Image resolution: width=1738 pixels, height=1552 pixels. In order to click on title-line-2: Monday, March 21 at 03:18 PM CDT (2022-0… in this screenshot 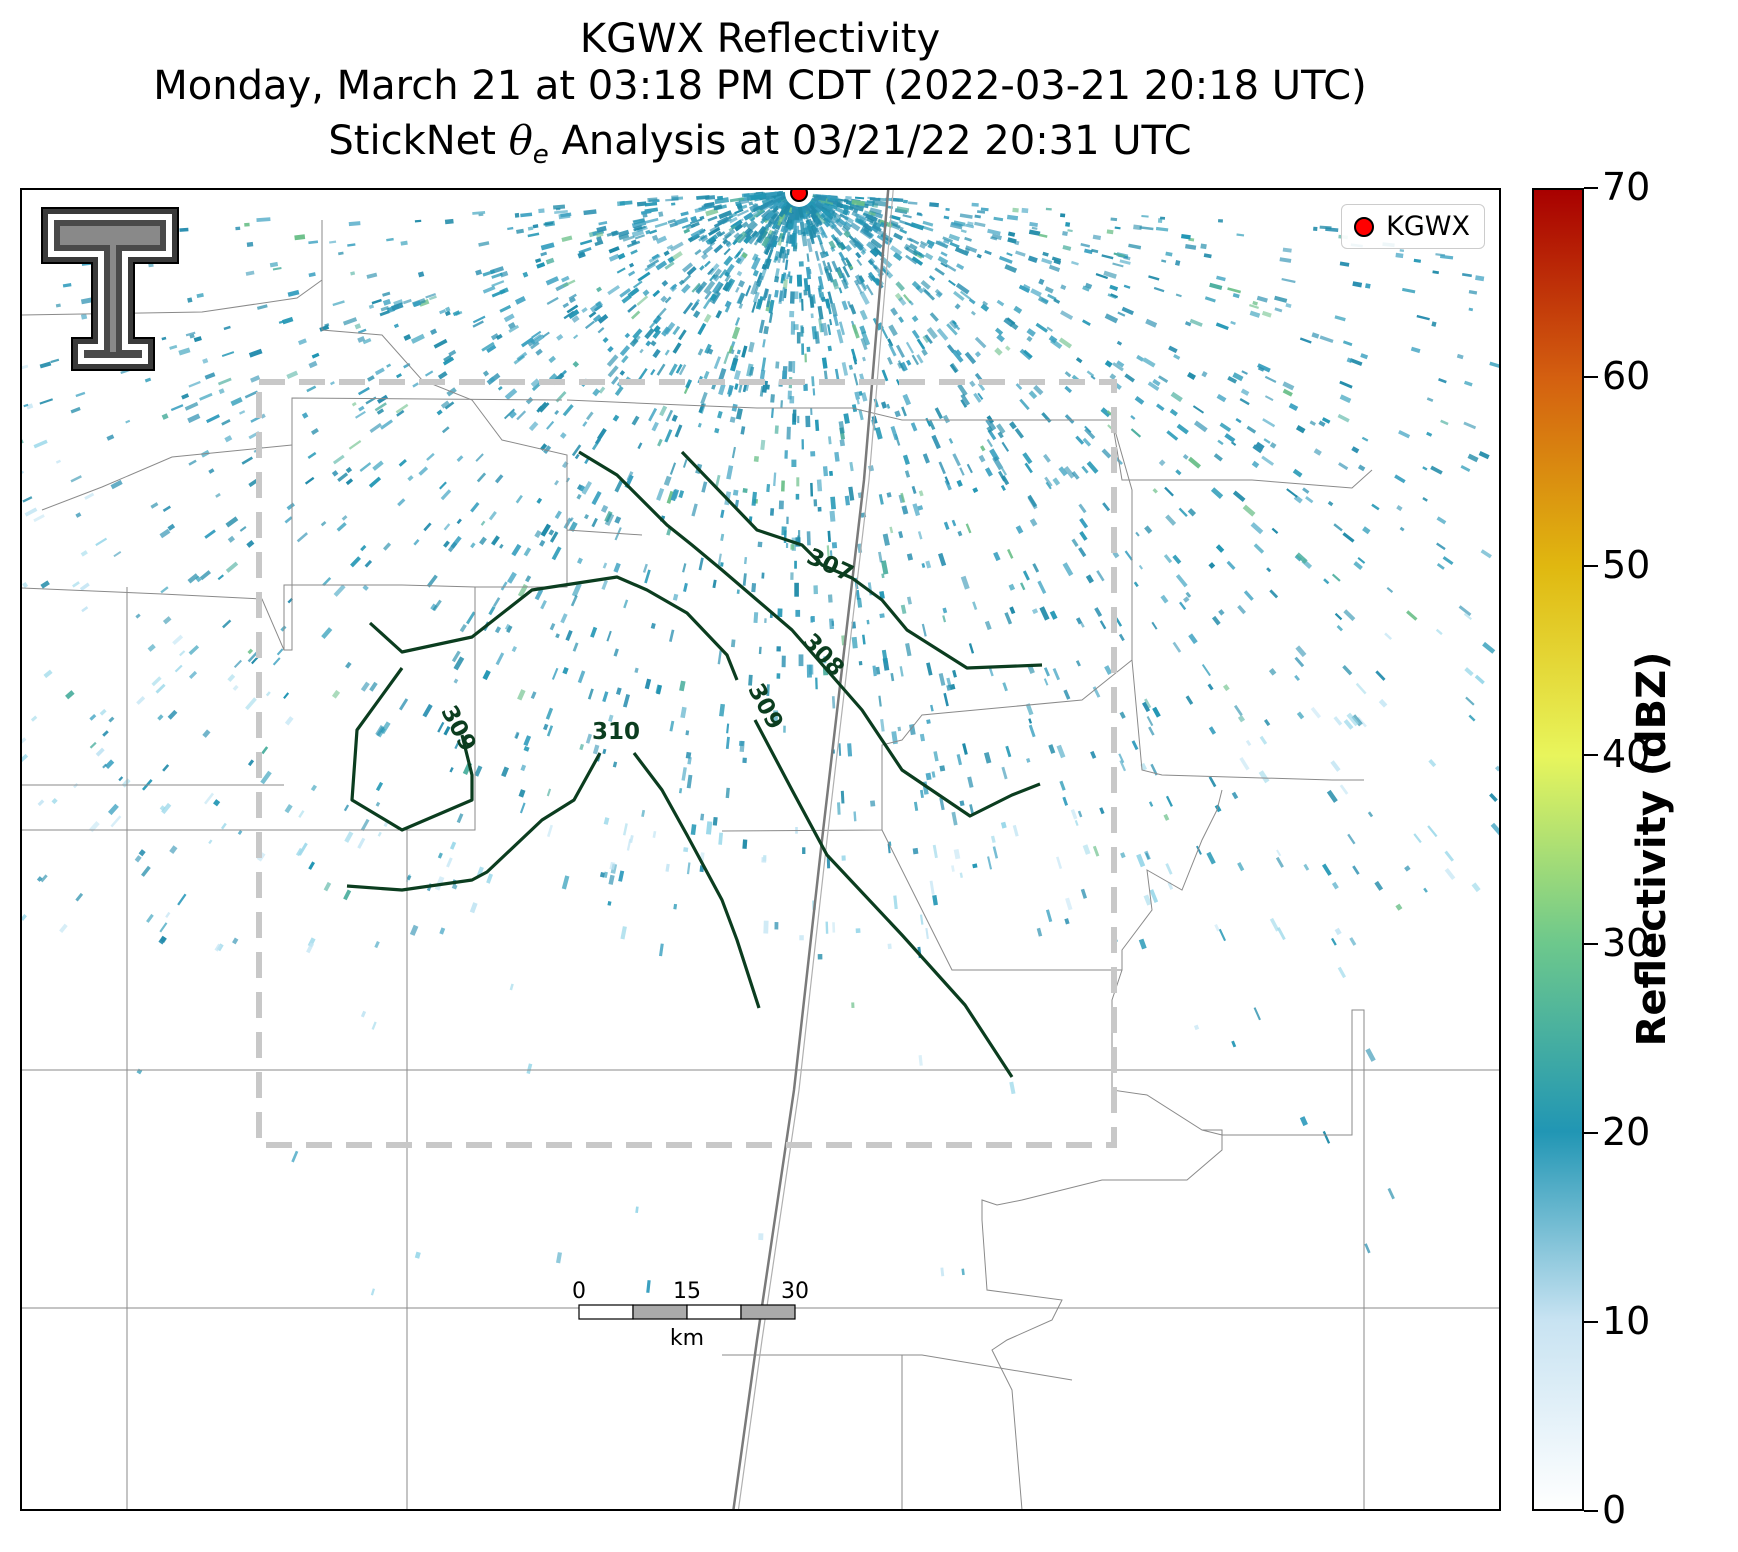, I will do `click(760, 86)`.